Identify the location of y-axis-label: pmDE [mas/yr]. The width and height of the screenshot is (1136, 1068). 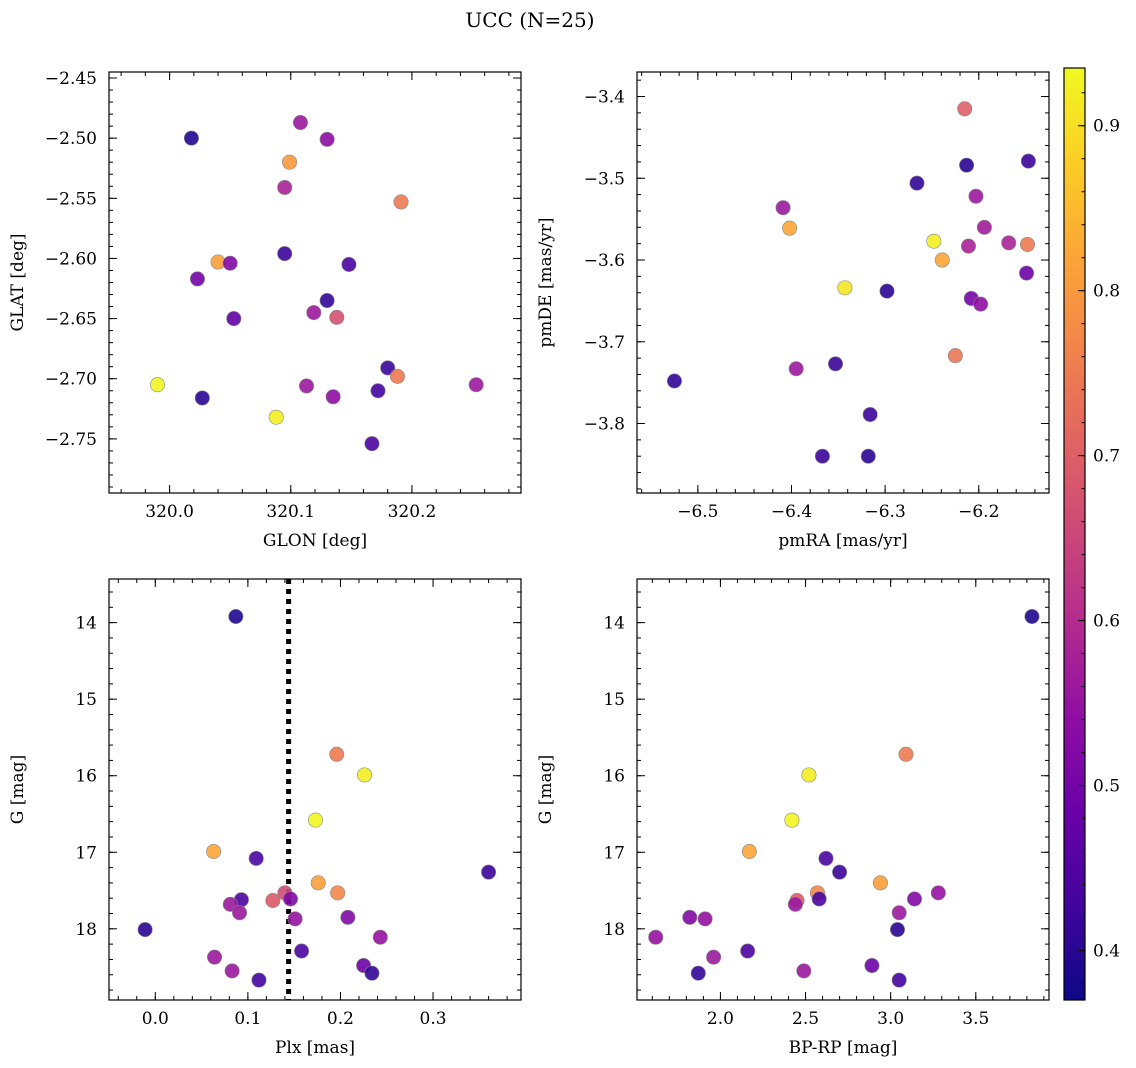
(546, 282).